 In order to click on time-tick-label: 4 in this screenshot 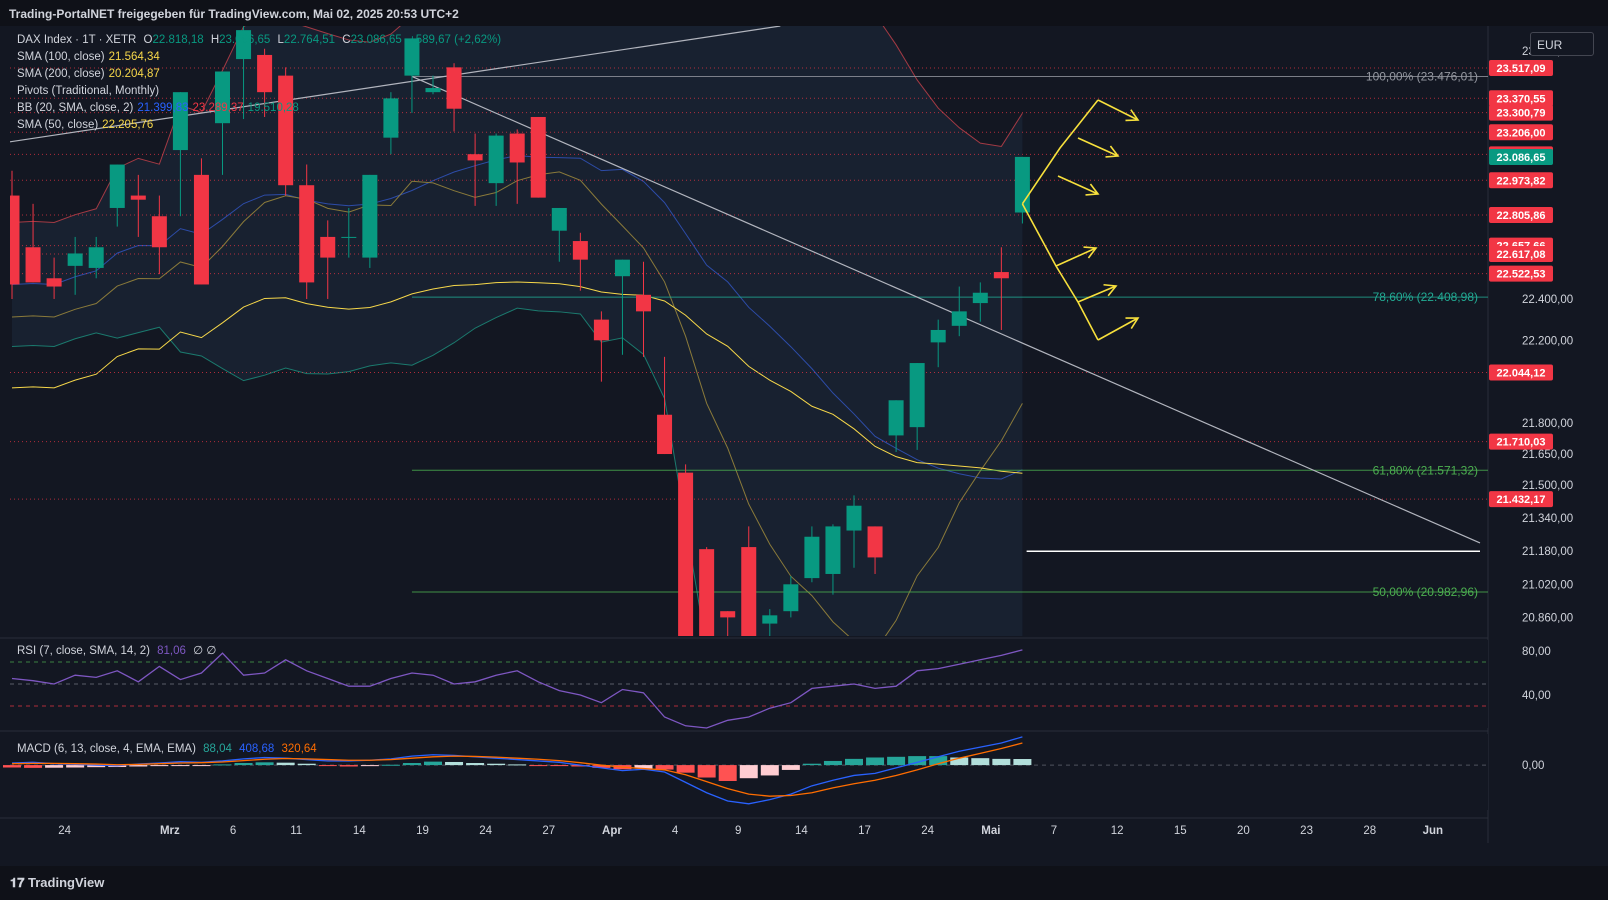, I will do `click(675, 831)`.